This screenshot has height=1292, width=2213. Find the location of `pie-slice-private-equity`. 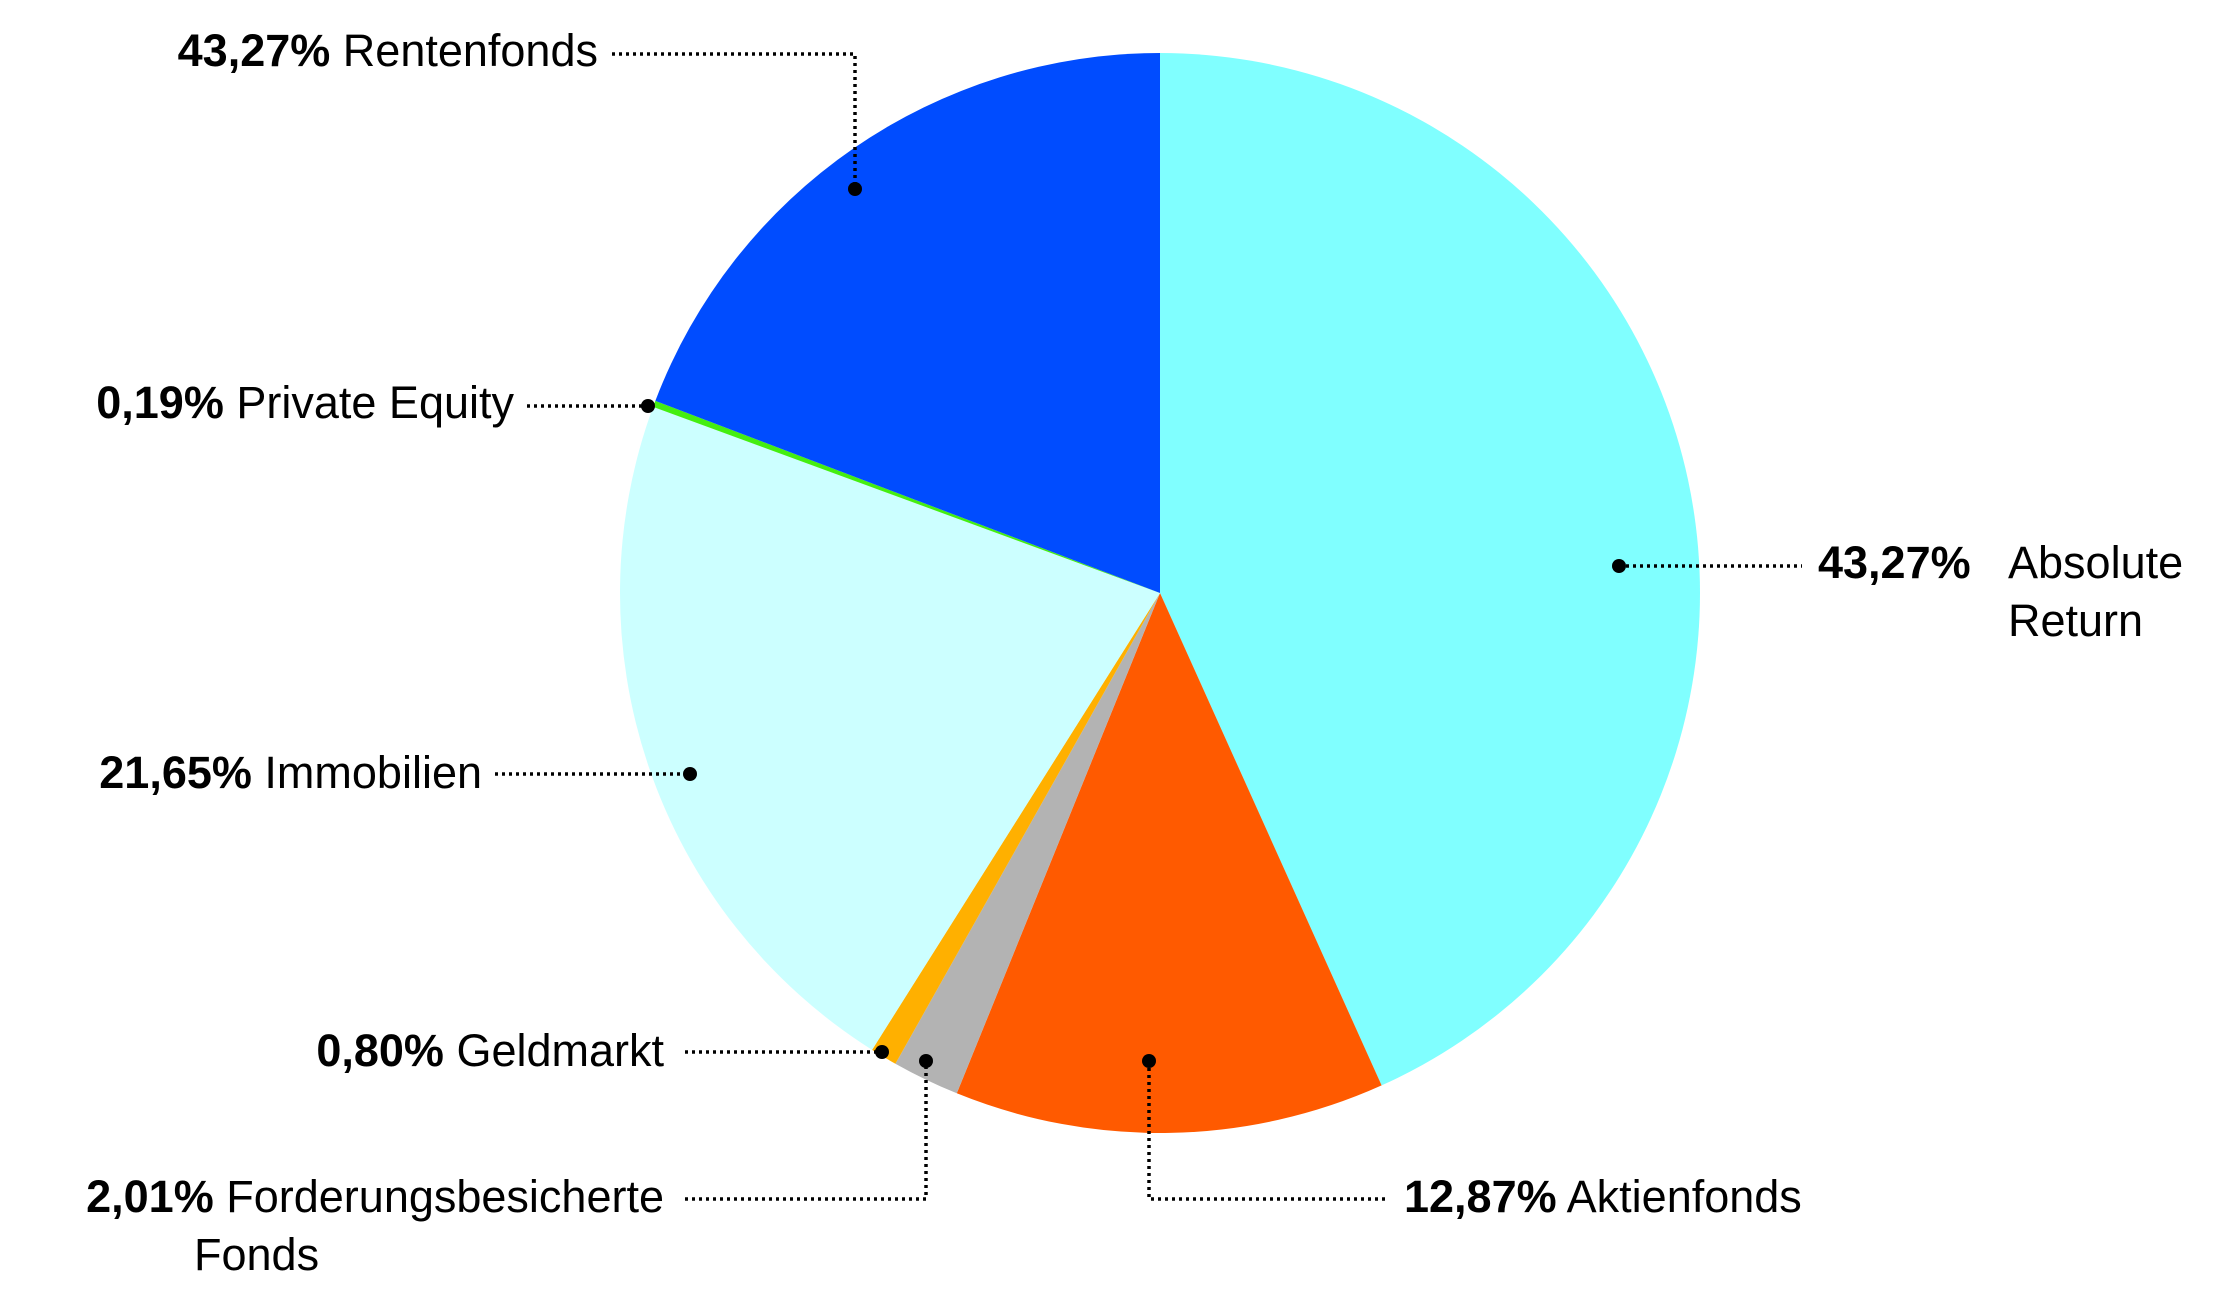

pie-slice-private-equity is located at coordinates (906, 496).